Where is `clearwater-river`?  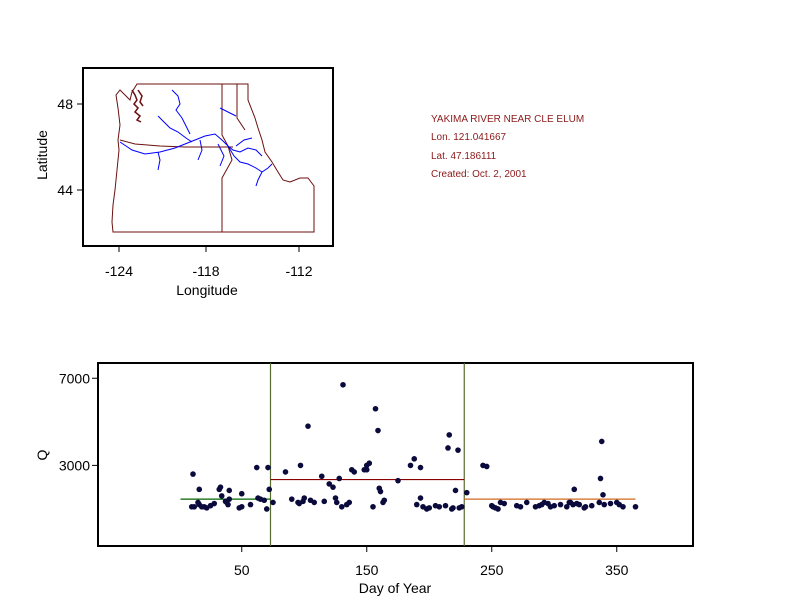 clearwater-river is located at coordinates (244, 142).